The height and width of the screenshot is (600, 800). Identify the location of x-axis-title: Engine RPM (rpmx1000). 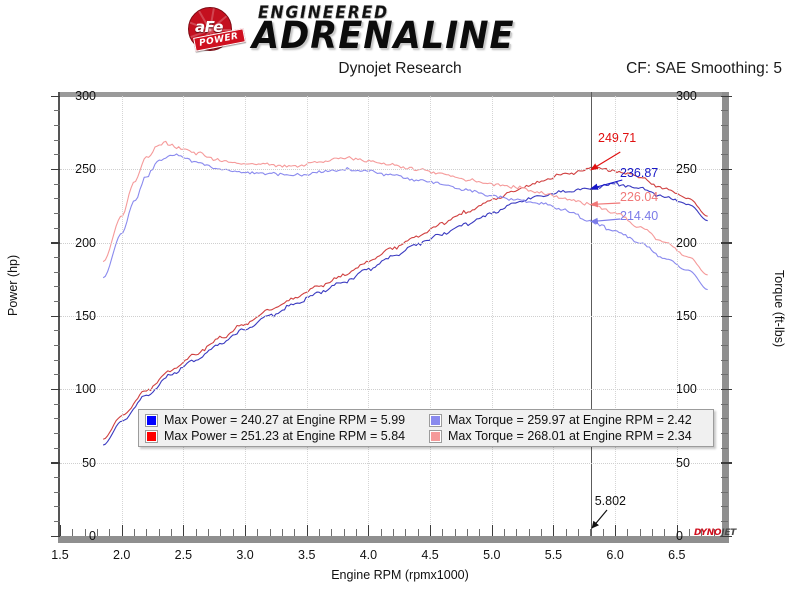
(400, 575).